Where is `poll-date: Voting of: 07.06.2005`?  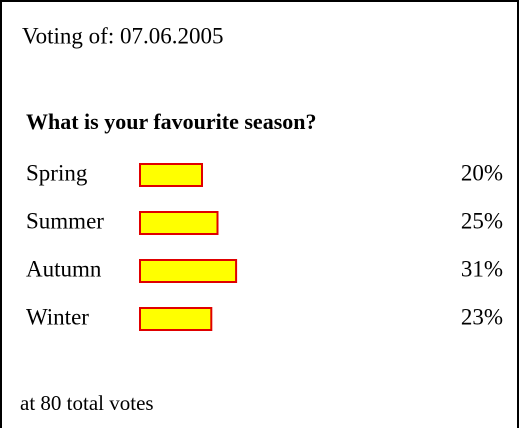 poll-date: Voting of: 07.06.2005 is located at coordinates (122, 35).